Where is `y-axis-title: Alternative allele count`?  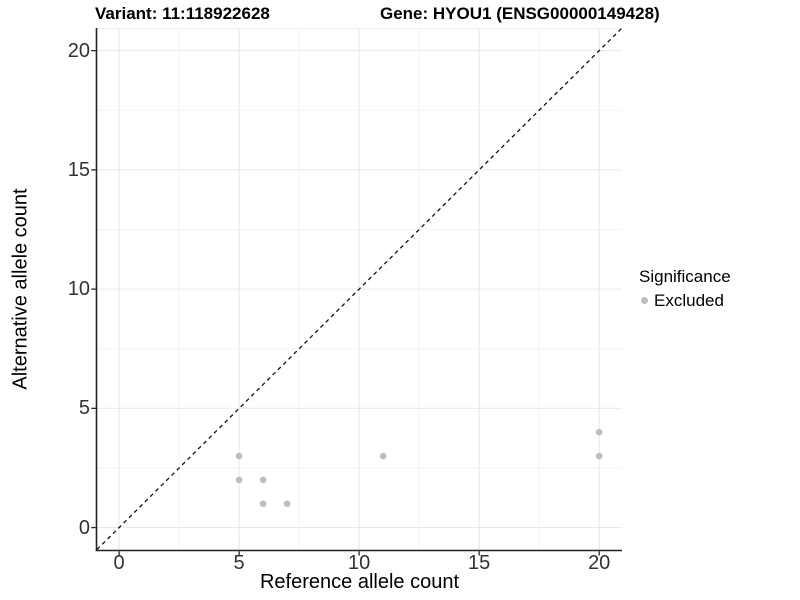 y-axis-title: Alternative allele count is located at coordinates (20, 289).